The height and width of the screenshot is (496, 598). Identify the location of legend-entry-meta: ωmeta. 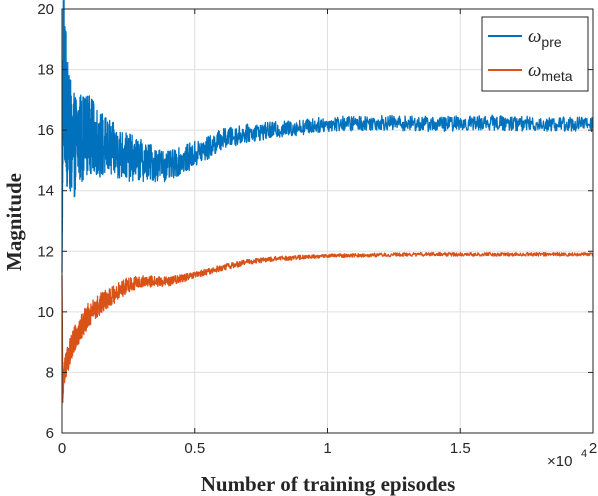
(530, 72).